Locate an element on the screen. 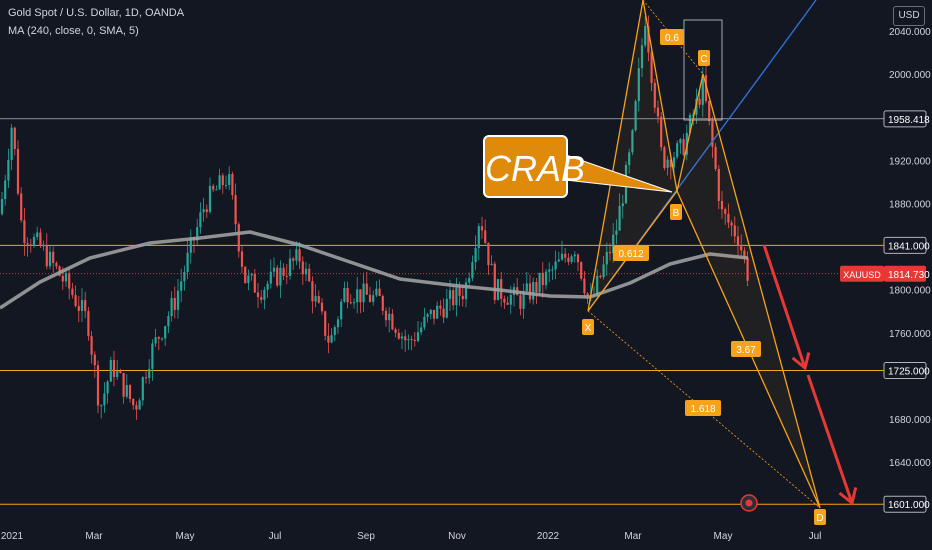  projection-arrow is located at coordinates (784, 306).